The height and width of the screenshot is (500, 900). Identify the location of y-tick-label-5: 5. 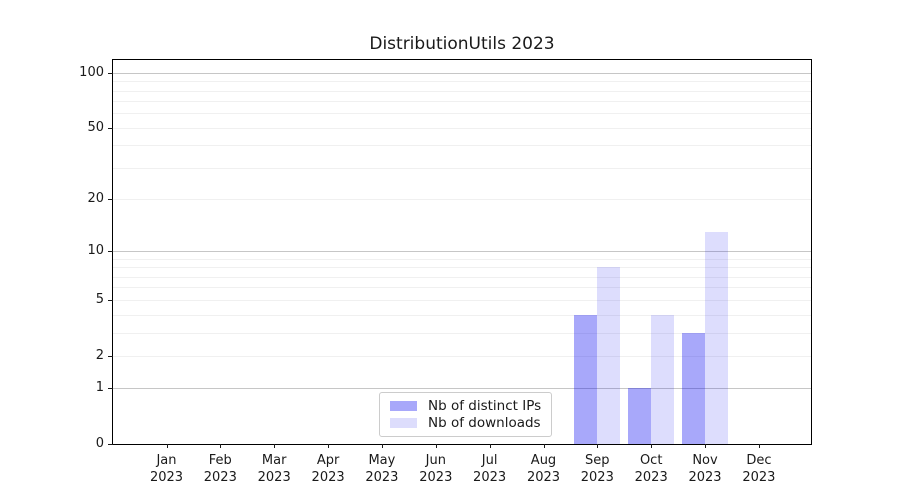
(99, 299).